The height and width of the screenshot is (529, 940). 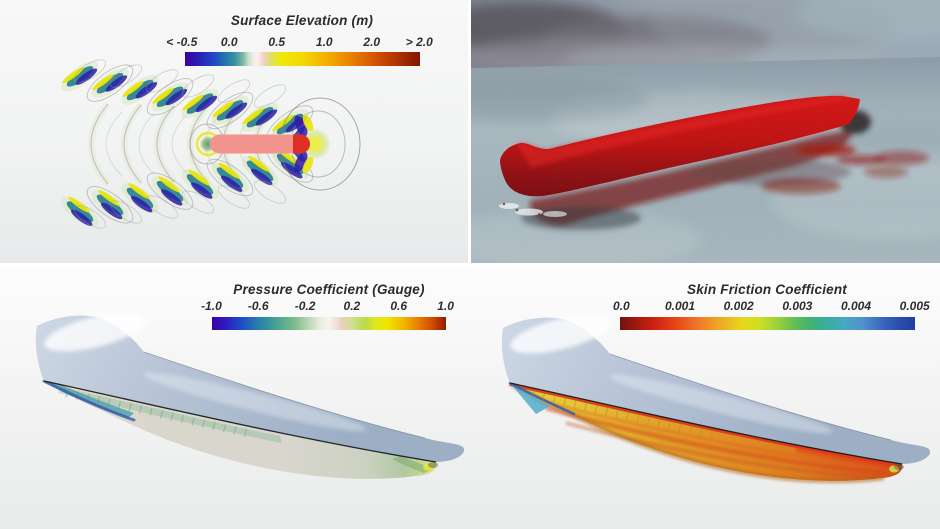 What do you see at coordinates (260, 144) in the screenshot?
I see `ship-planform` at bounding box center [260, 144].